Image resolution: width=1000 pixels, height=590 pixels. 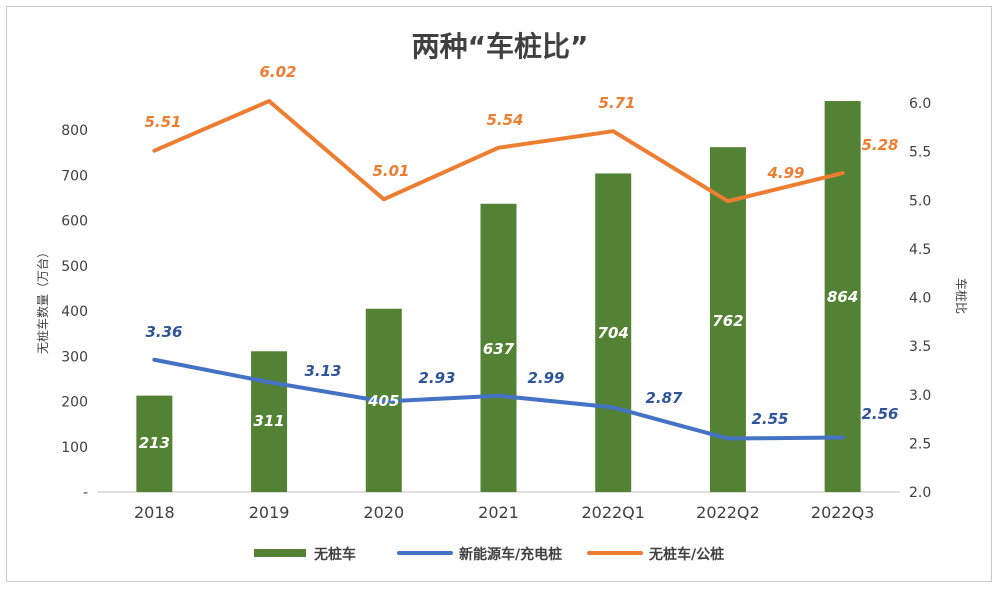 What do you see at coordinates (74, 448) in the screenshot?
I see `left-tick-label: 100` at bounding box center [74, 448].